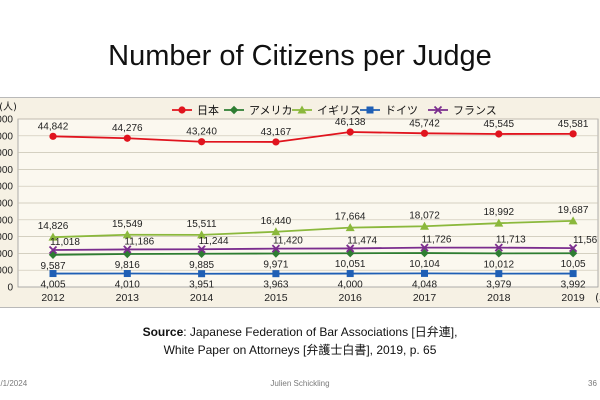 The height and width of the screenshot is (400, 600). Describe the element at coordinates (6, 120) in the screenshot. I see `y-tick-label: 50,000` at that location.